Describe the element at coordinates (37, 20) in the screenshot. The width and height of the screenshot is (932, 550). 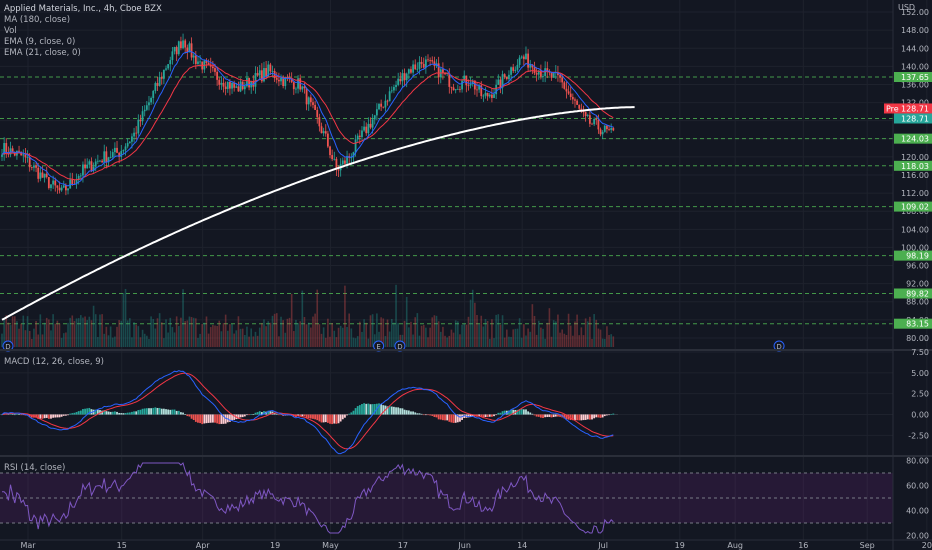
I see `legend-ma: MA (180, close)` at that location.